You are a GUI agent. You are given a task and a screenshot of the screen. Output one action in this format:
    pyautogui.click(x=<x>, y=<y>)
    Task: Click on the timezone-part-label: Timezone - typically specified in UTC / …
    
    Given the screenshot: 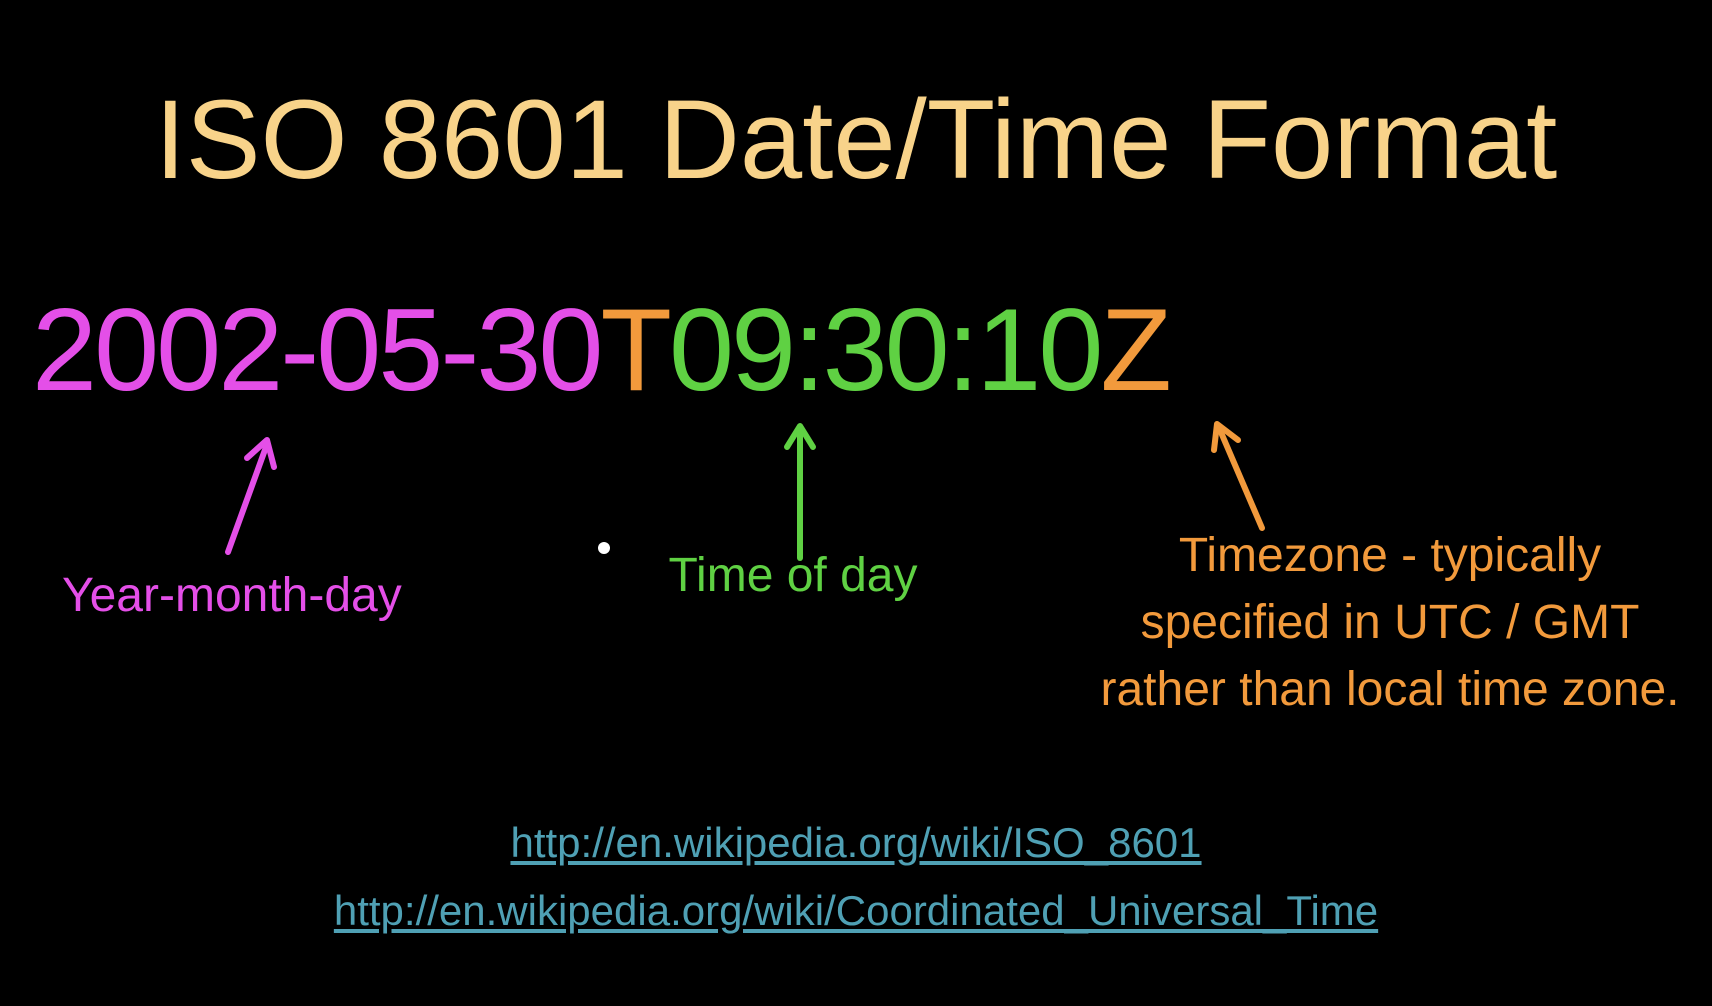 What is the action you would take?
    pyautogui.click(x=1390, y=622)
    